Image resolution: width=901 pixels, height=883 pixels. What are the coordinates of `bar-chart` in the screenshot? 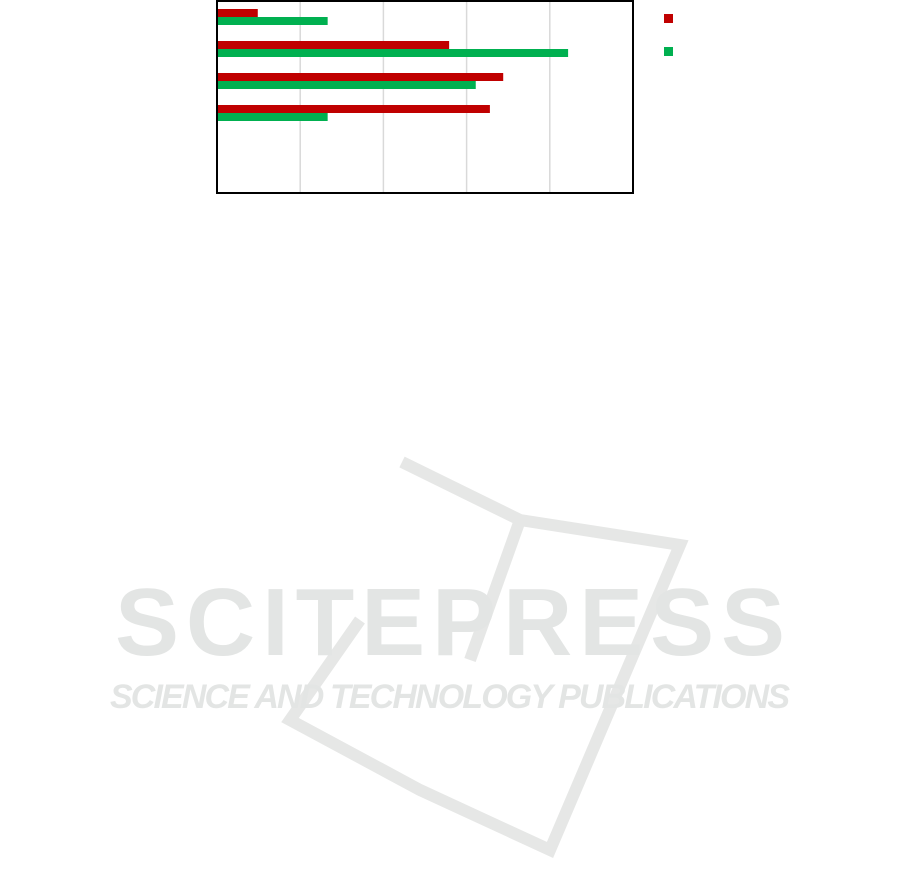 It's located at (444, 97).